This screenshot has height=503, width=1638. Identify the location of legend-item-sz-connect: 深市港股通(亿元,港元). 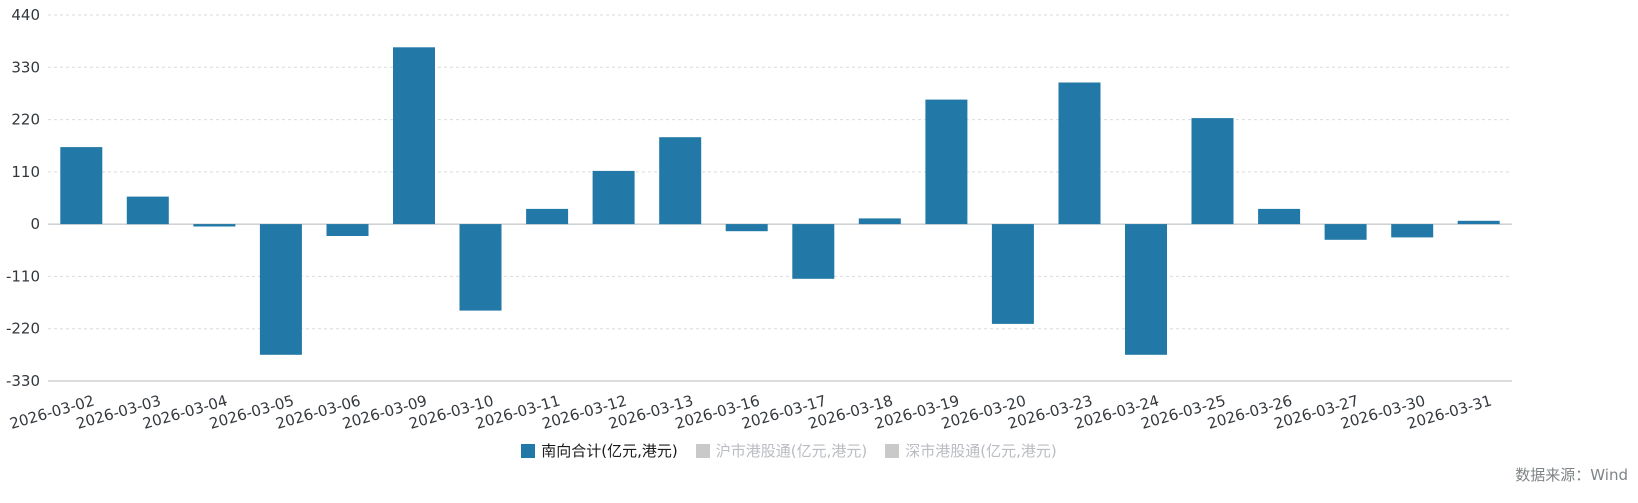
(971, 450).